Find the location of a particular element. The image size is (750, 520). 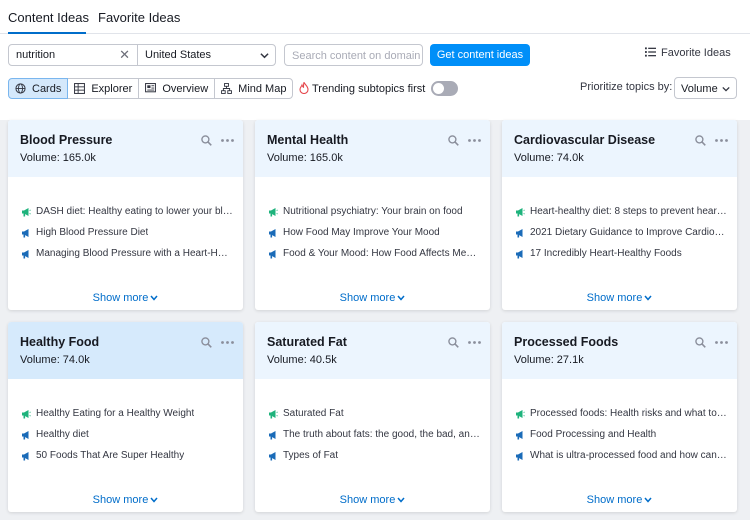

card-header: Processed Foods Volume: 27.1k is located at coordinates (619, 350).